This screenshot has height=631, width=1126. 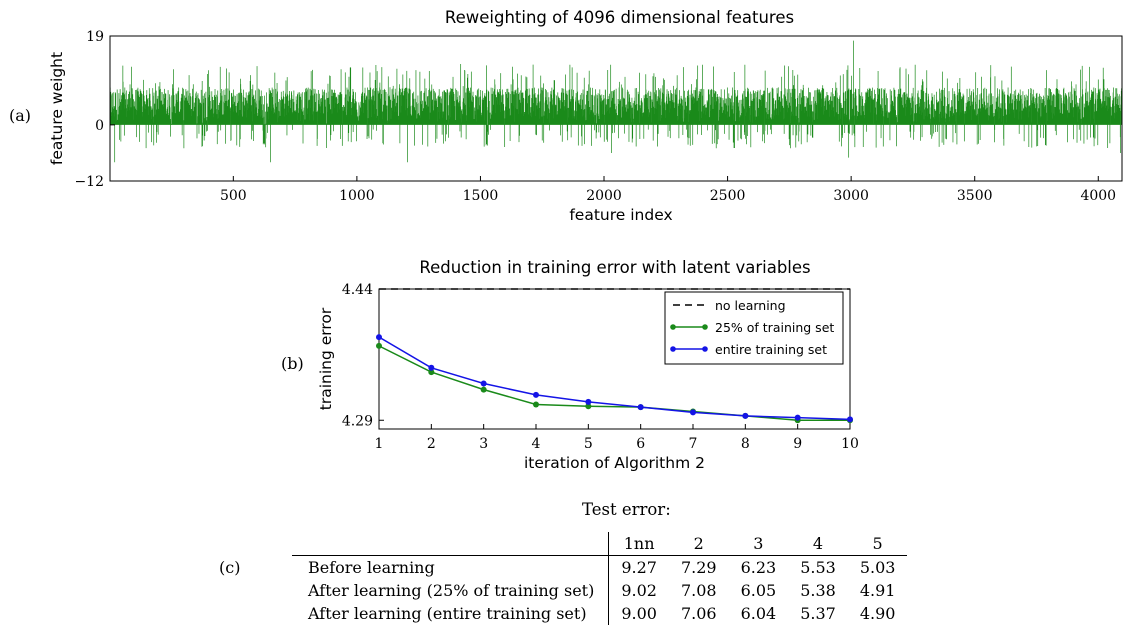 What do you see at coordinates (877, 590) in the screenshot?
I see `table-cell: 4.91` at bounding box center [877, 590].